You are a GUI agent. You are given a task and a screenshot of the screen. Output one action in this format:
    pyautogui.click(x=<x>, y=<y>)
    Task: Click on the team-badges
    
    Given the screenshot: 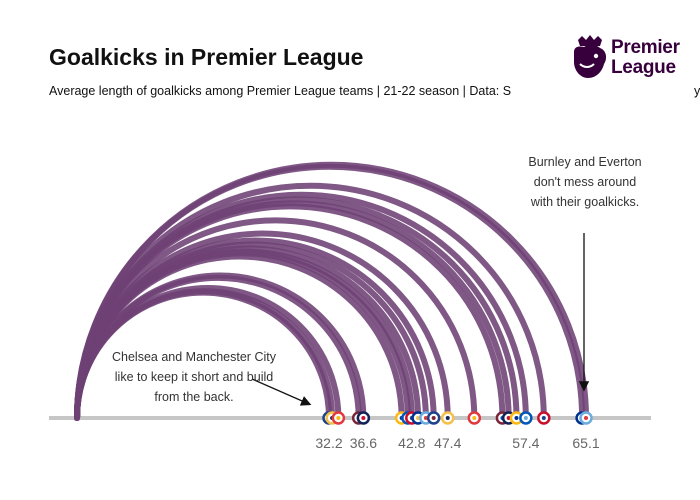 What is the action you would take?
    pyautogui.click(x=457, y=418)
    